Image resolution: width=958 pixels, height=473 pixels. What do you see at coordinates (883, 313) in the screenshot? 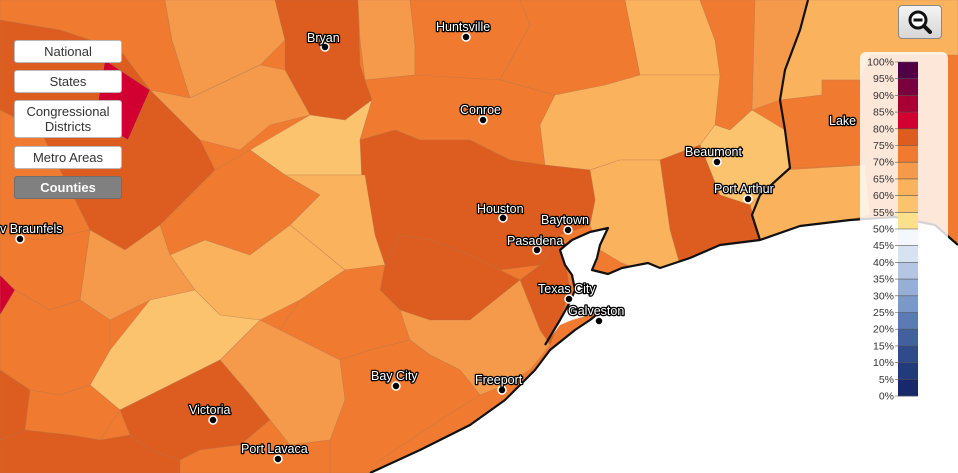
I see `legend-label: 25%` at bounding box center [883, 313].